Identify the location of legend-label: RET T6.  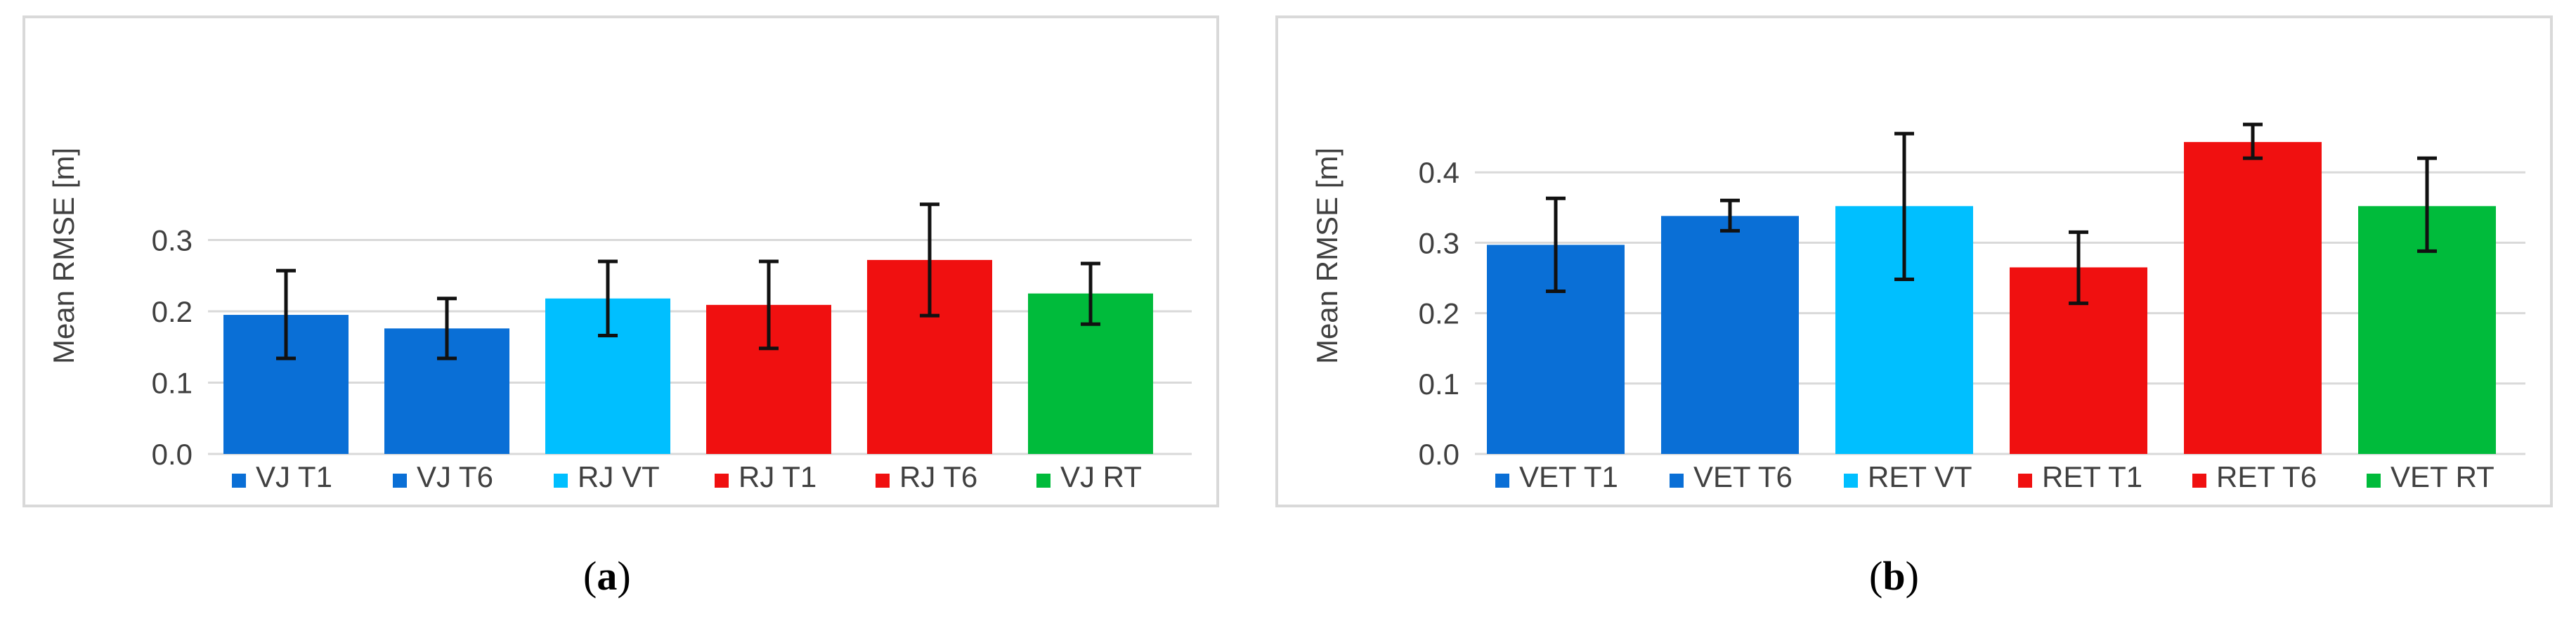
(2266, 476).